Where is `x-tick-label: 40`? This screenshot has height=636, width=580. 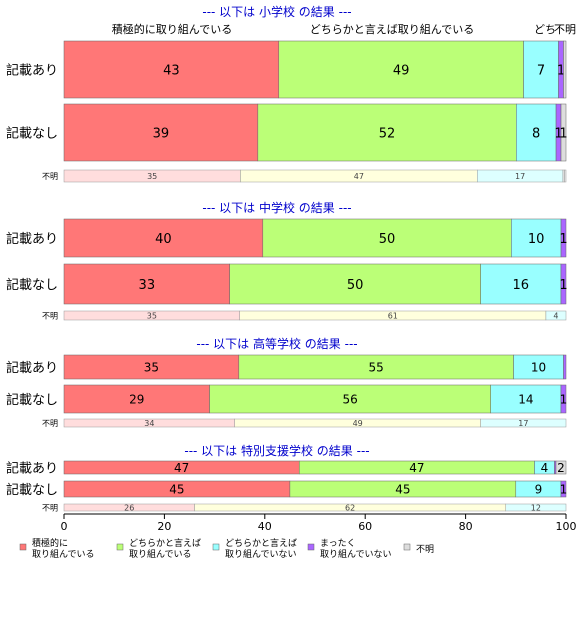
x-tick-label: 40 is located at coordinates (265, 526).